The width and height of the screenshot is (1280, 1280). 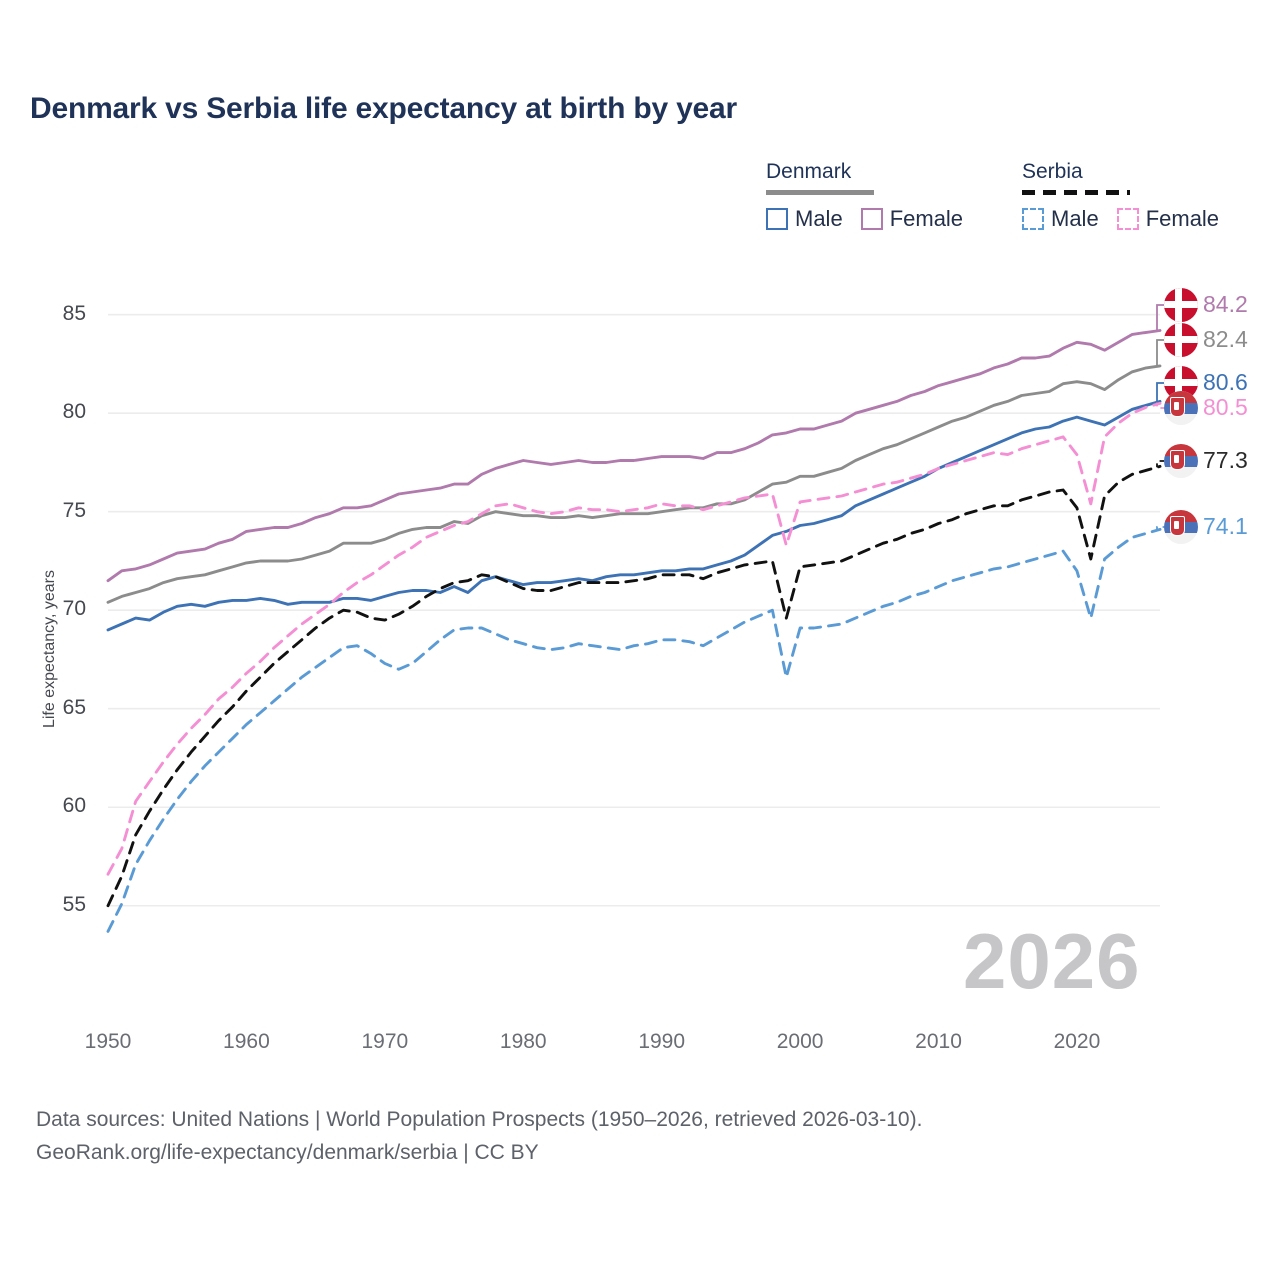 What do you see at coordinates (1127, 219) in the screenshot?
I see `legend-swatch-icon-serbia-female` at bounding box center [1127, 219].